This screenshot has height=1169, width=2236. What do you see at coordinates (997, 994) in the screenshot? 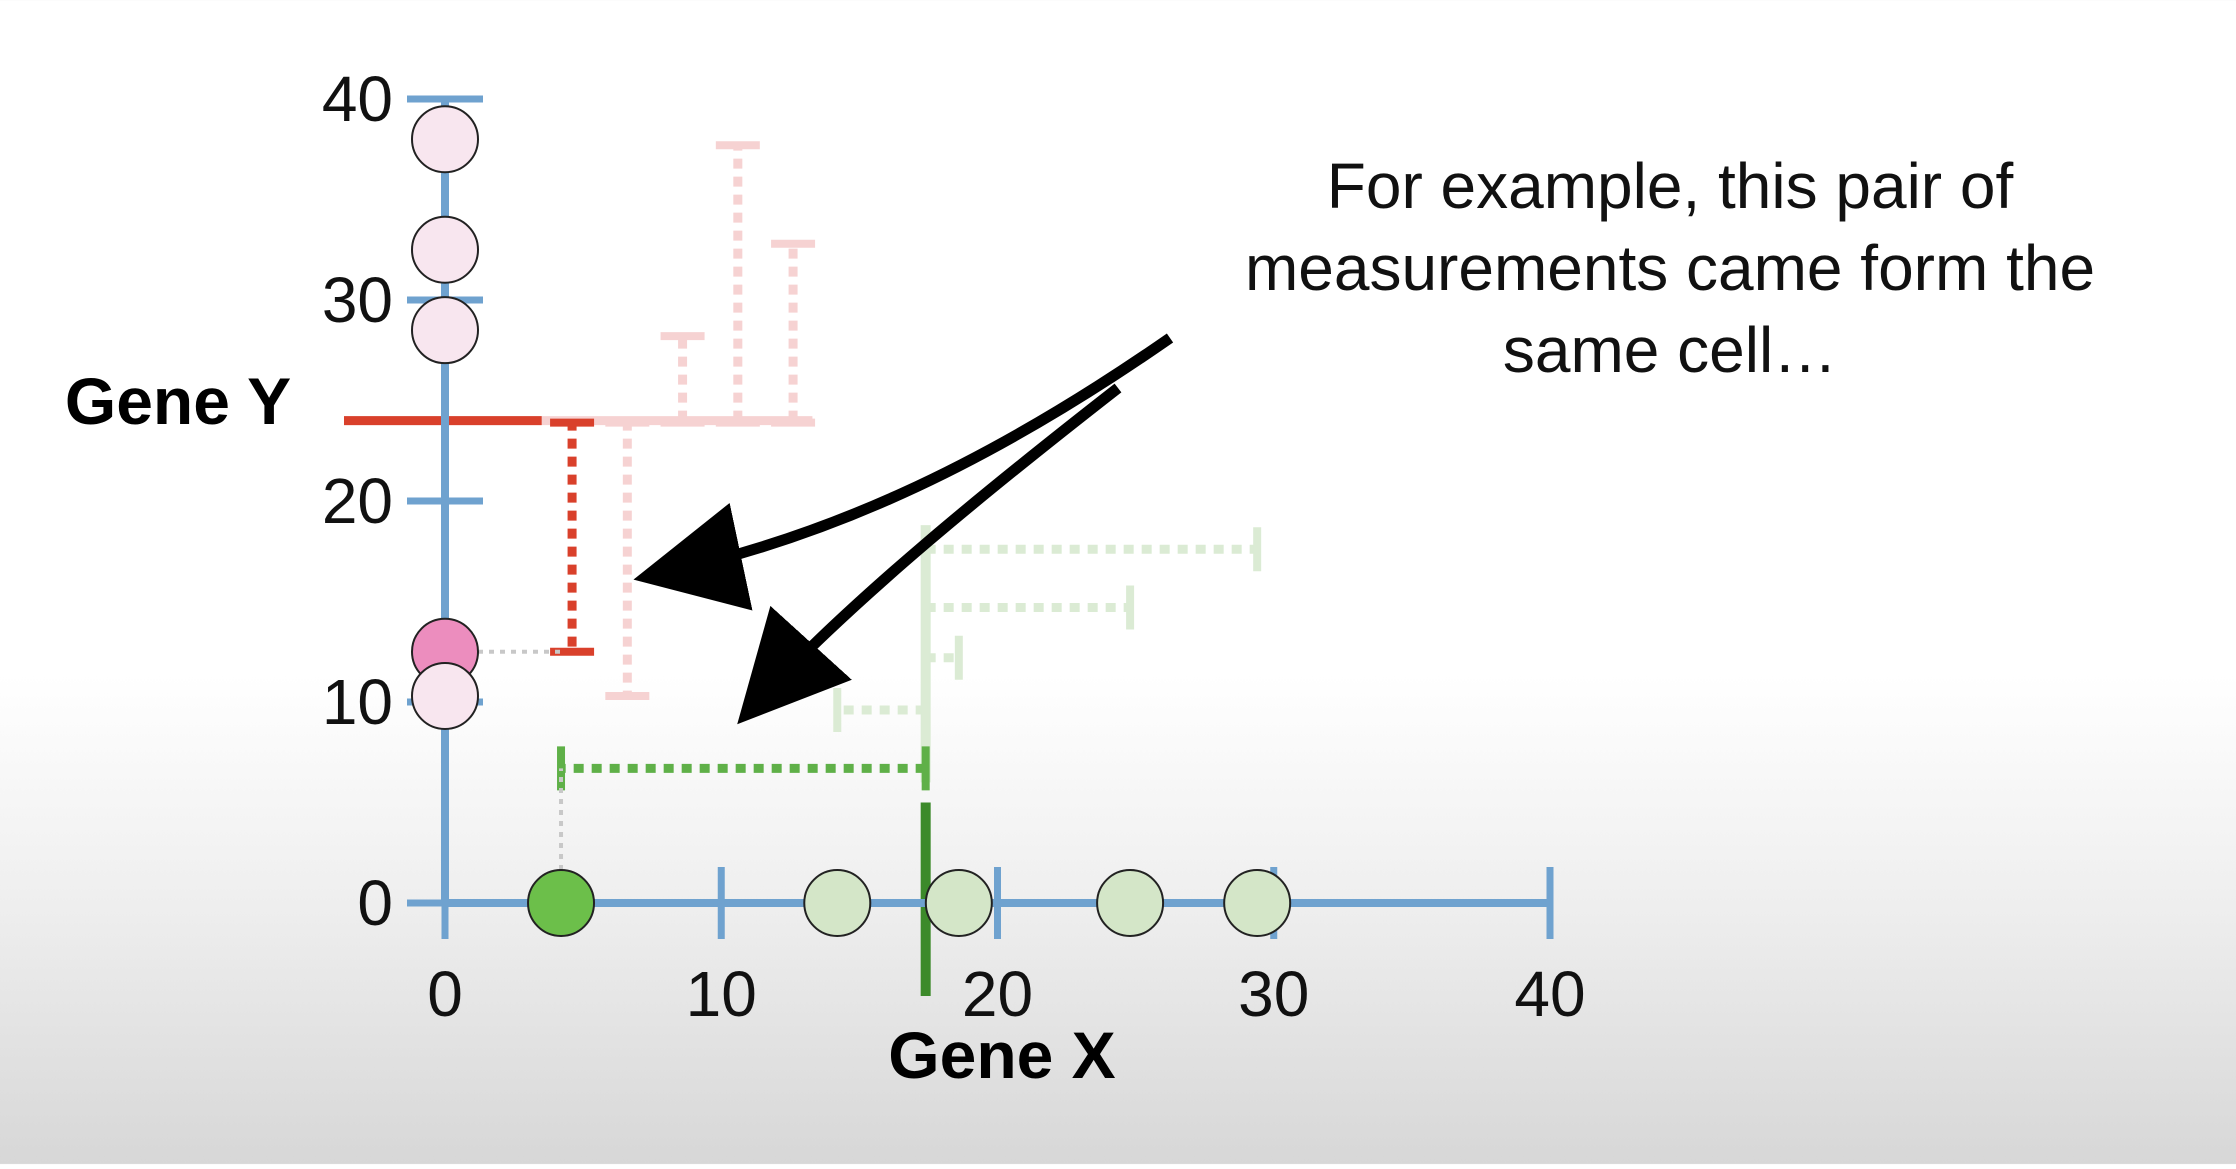
I see `x-tick-label-20: 20` at bounding box center [997, 994].